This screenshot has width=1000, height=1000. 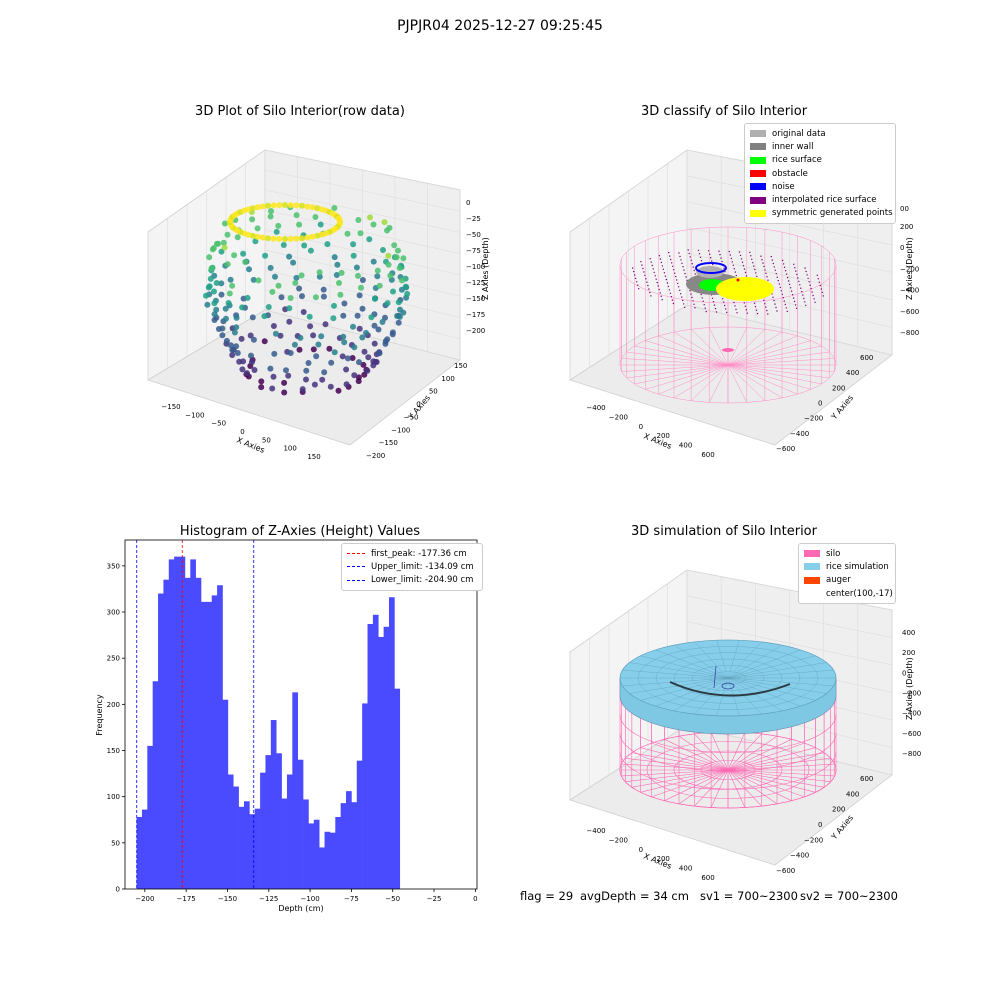 I want to click on plot1-xtick: 0, so click(x=242, y=432).